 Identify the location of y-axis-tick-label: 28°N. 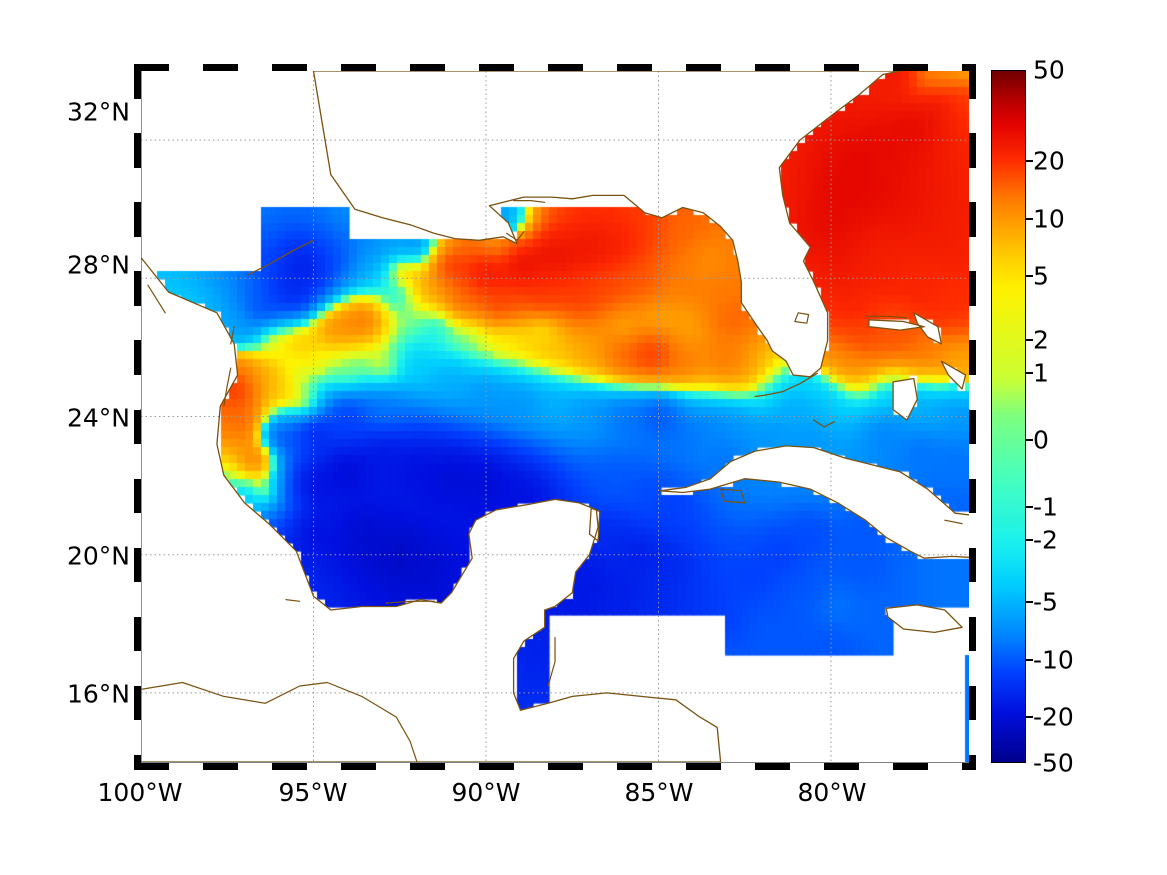
(98, 265).